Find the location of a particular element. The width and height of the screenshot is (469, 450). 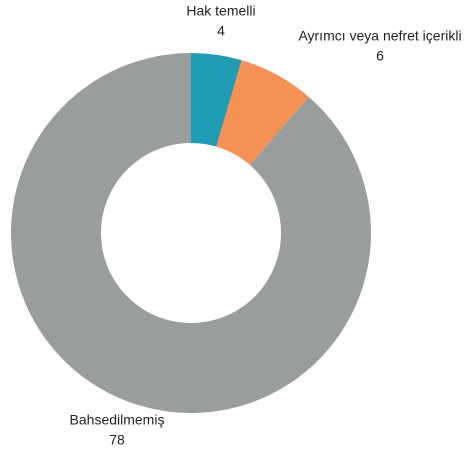

slice-value: 78 is located at coordinates (117, 440).